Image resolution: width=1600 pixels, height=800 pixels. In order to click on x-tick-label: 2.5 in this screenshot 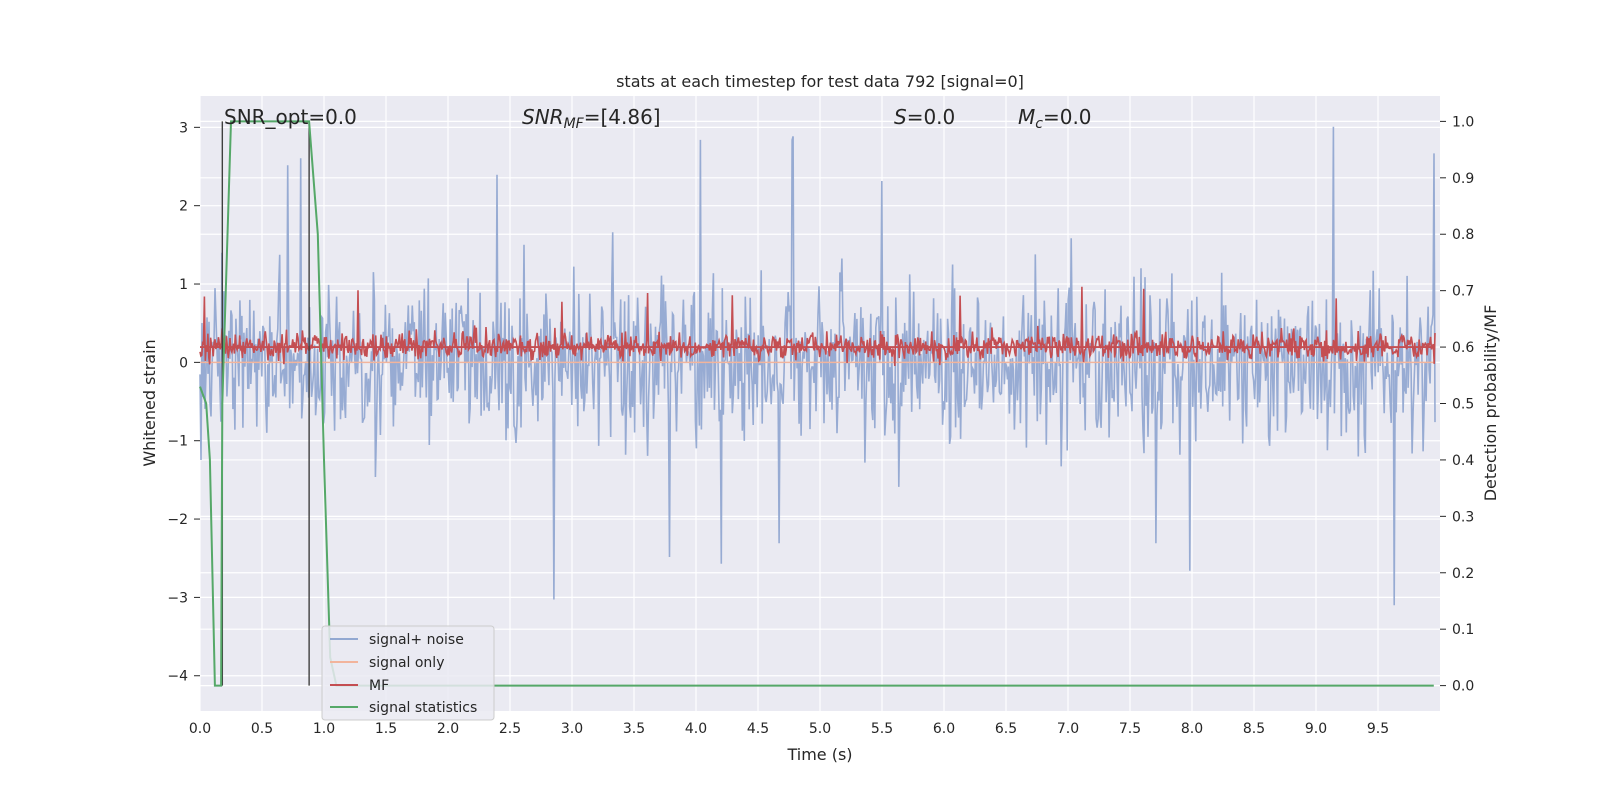, I will do `click(510, 729)`.